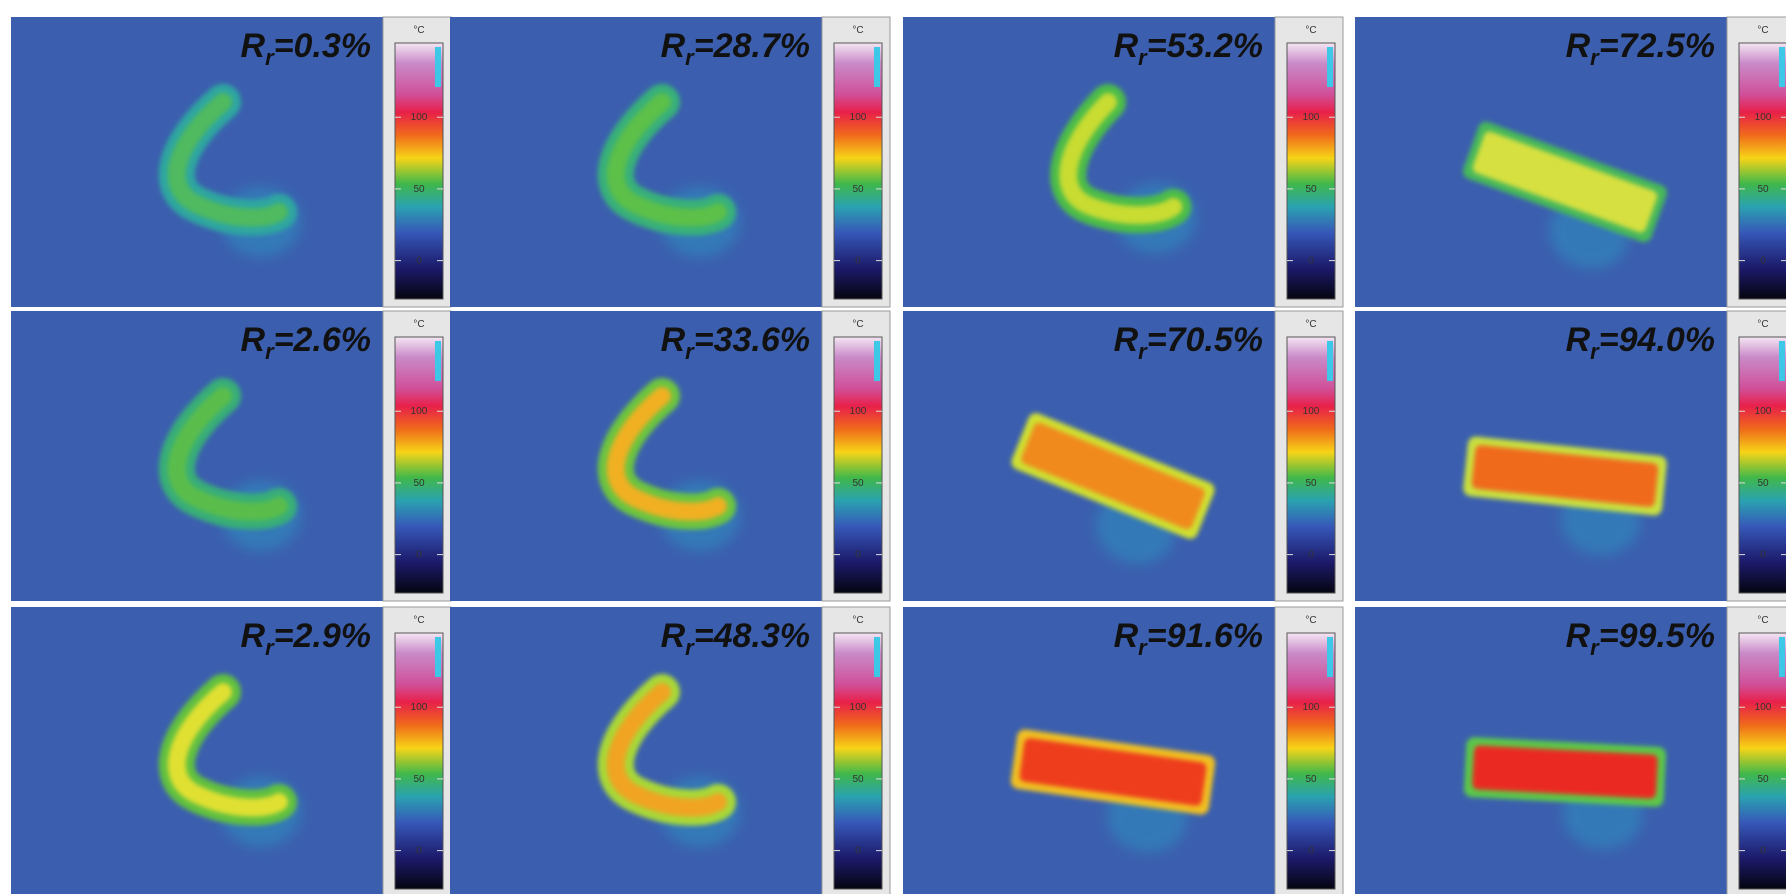 This screenshot has height=894, width=1786. What do you see at coordinates (1205, 46) in the screenshot?
I see `label-value: =53.2%` at bounding box center [1205, 46].